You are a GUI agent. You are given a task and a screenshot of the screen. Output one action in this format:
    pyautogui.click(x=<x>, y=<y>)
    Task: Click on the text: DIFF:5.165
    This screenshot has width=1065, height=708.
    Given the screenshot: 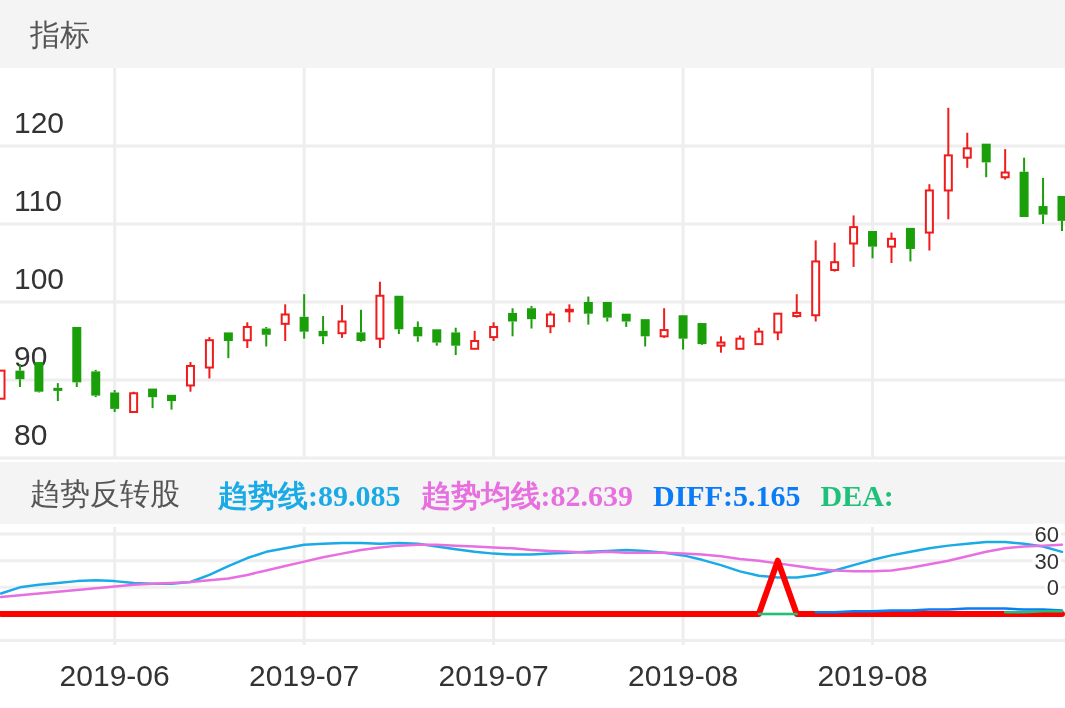 What is the action you would take?
    pyautogui.click(x=727, y=495)
    